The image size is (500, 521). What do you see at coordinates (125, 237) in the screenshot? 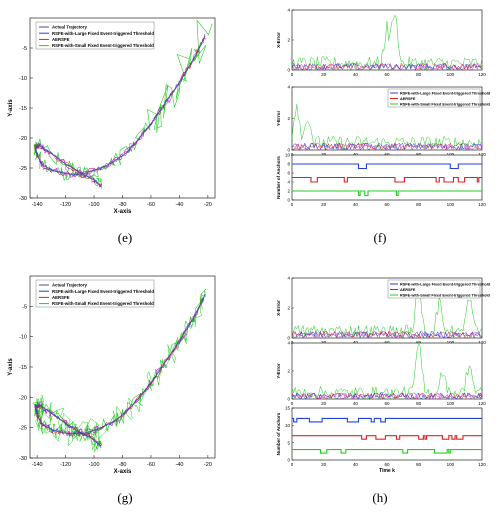
I see `panel-label-e: (e)` at bounding box center [125, 237].